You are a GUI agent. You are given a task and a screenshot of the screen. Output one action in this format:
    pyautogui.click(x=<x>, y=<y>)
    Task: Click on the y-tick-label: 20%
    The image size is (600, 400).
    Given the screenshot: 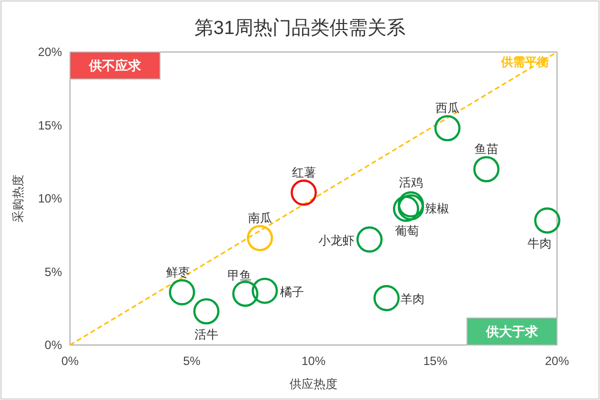 What is the action you would take?
    pyautogui.click(x=50, y=52)
    